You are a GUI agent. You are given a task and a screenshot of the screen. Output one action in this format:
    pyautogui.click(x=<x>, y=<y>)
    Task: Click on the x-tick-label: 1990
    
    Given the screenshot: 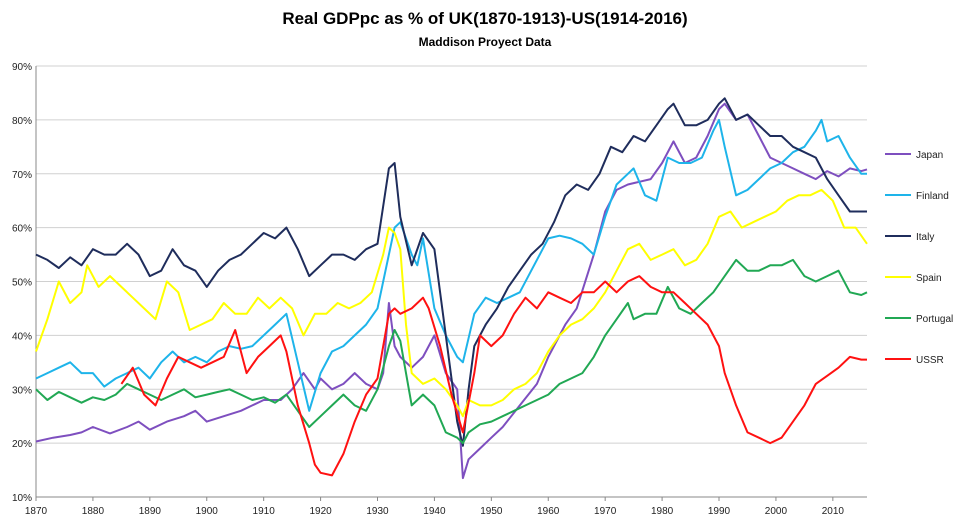 What is the action you would take?
    pyautogui.click(x=719, y=511)
    